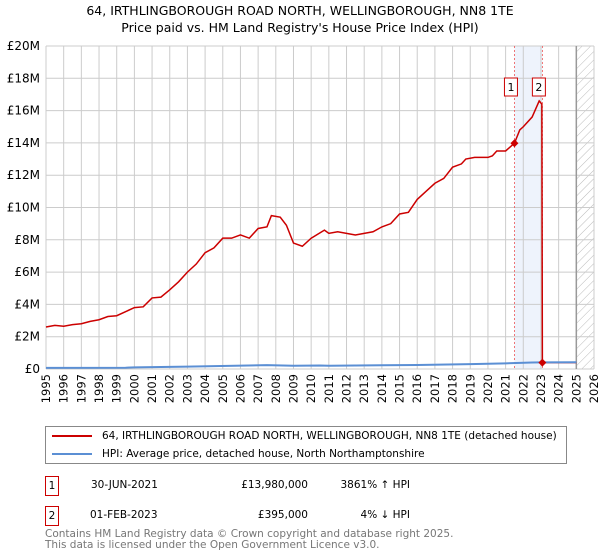 The height and width of the screenshot is (560, 600). Describe the element at coordinates (240, 388) in the screenshot. I see `x-tick-label: 2006` at that location.